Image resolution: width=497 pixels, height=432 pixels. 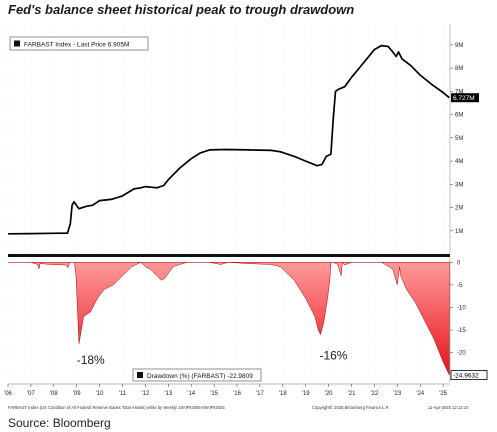 I want to click on x-tick-label: '21, so click(x=352, y=394).